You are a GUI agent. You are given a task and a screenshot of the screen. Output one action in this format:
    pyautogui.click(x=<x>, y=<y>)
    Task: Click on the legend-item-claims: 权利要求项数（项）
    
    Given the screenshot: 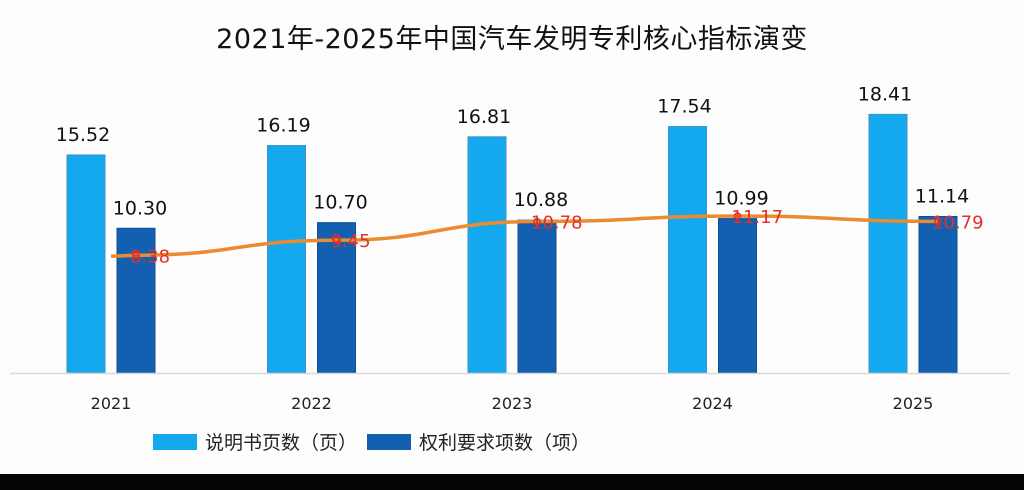 What is the action you would take?
    pyautogui.click(x=478, y=441)
    